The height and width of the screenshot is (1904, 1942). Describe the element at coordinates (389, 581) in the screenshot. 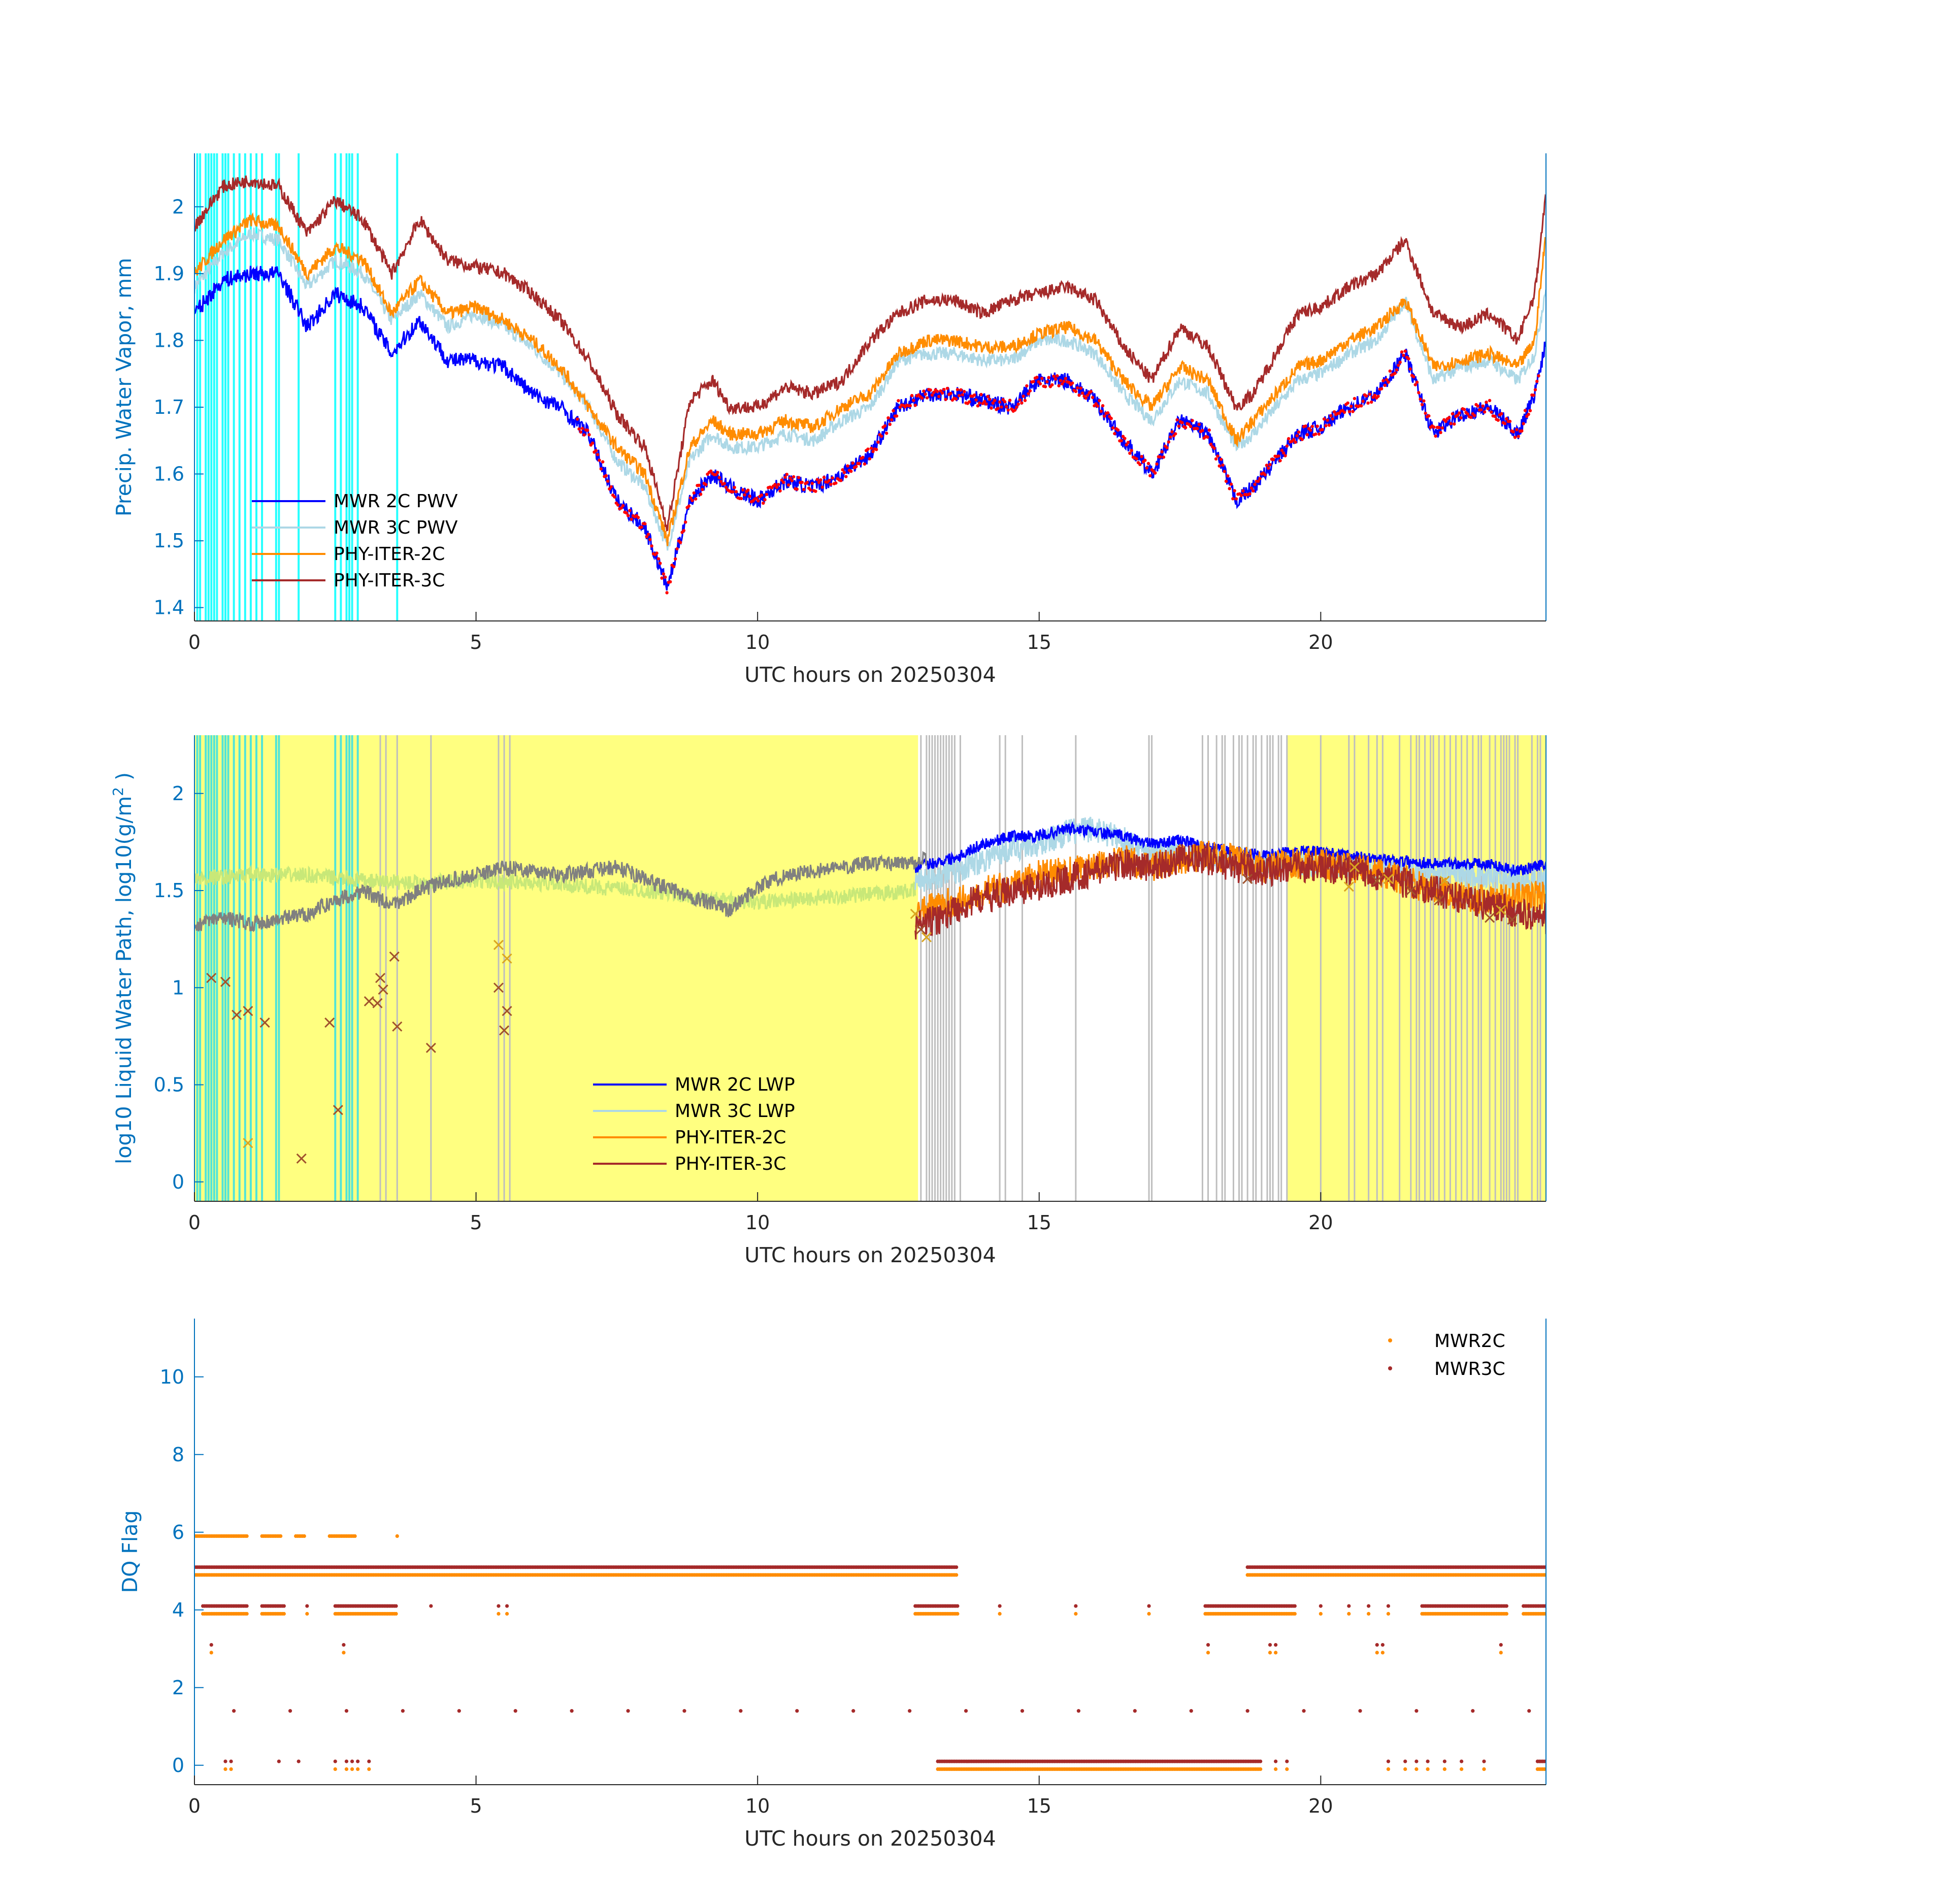

I see `pwv-legend-label-3: PHY-ITER-3C` at that location.